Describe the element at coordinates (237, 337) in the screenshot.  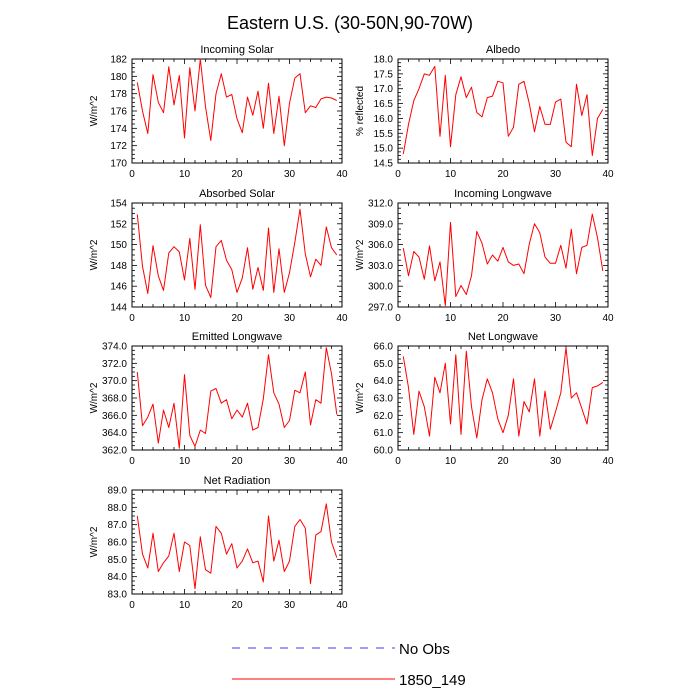
I see `panel-title-emitted-longwave: Emitted Longwave` at that location.